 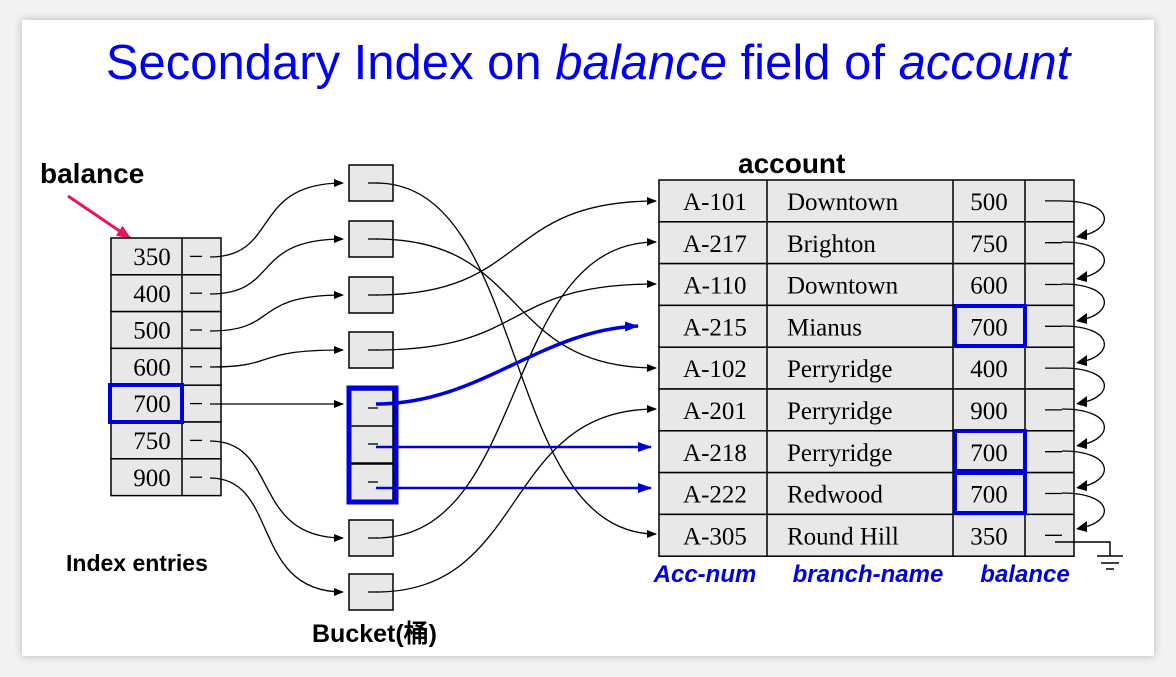 I want to click on bucket-750-to-a217, so click(x=516, y=388).